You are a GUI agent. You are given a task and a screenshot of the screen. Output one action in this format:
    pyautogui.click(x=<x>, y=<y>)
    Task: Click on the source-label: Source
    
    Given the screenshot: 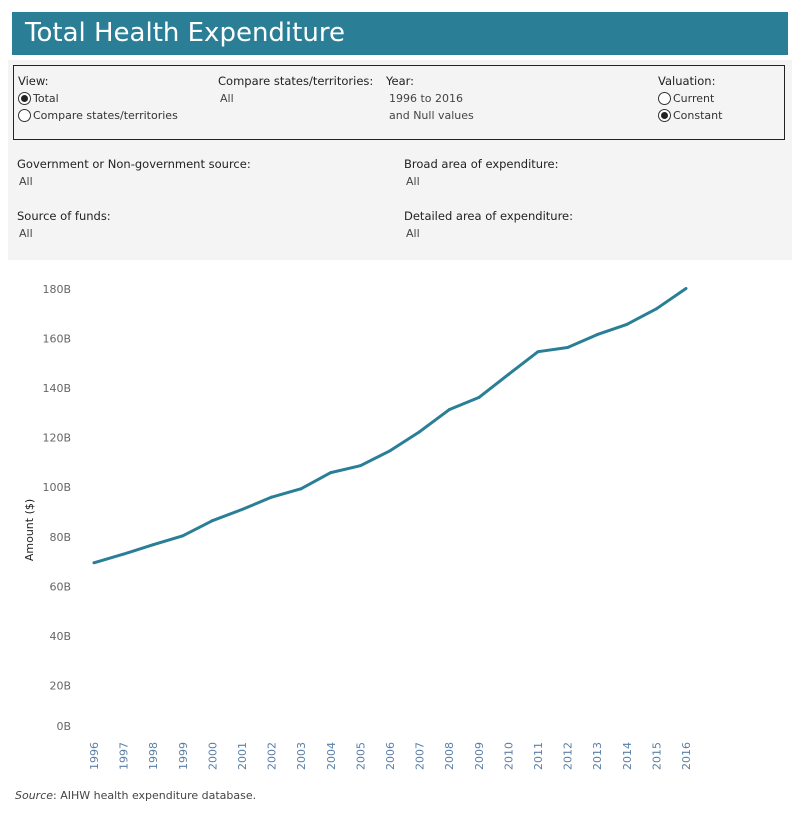 What is the action you would take?
    pyautogui.click(x=34, y=795)
    